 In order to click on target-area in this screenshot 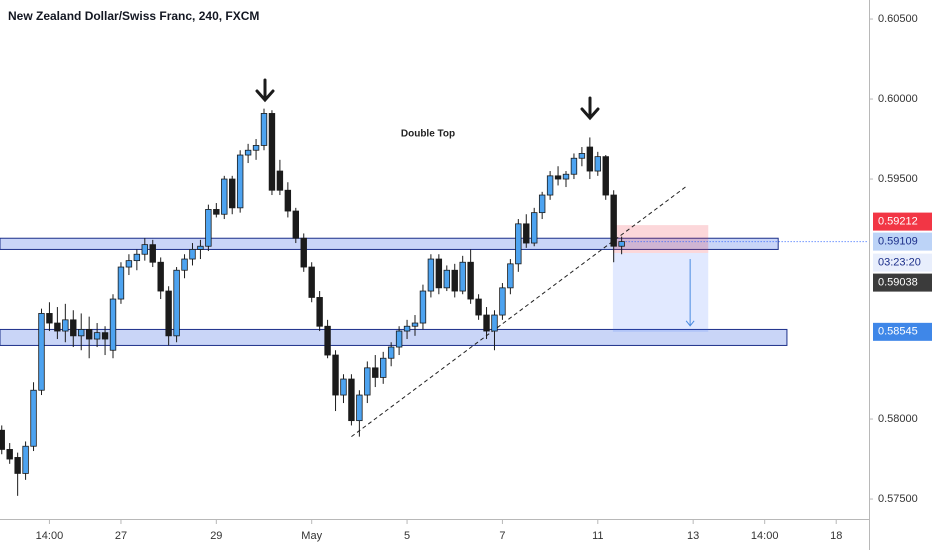, I will do `click(660, 292)`.